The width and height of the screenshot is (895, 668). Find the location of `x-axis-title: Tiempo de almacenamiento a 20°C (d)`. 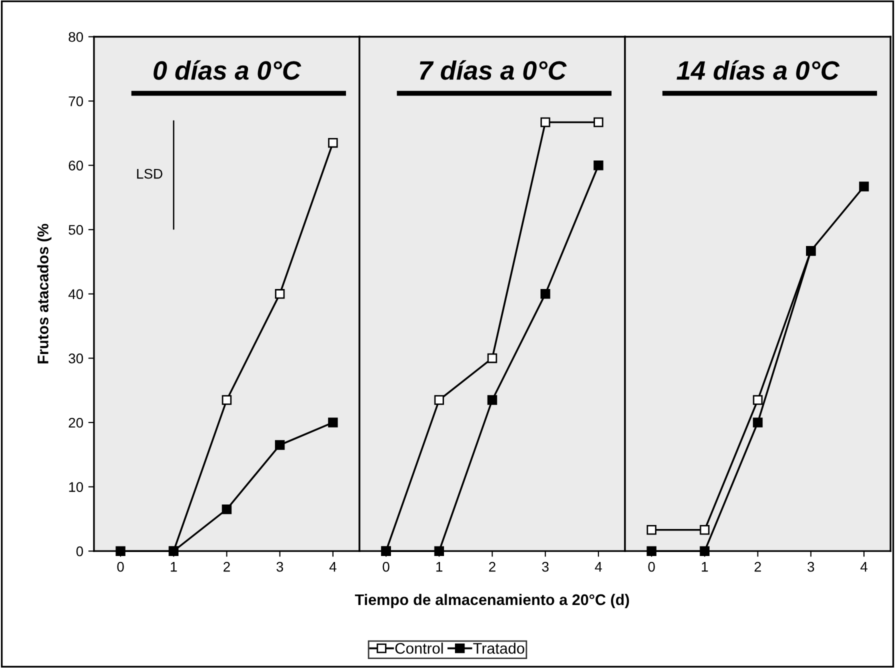

x-axis-title: Tiempo de almacenamiento a 20°C (d) is located at coordinates (491, 601).